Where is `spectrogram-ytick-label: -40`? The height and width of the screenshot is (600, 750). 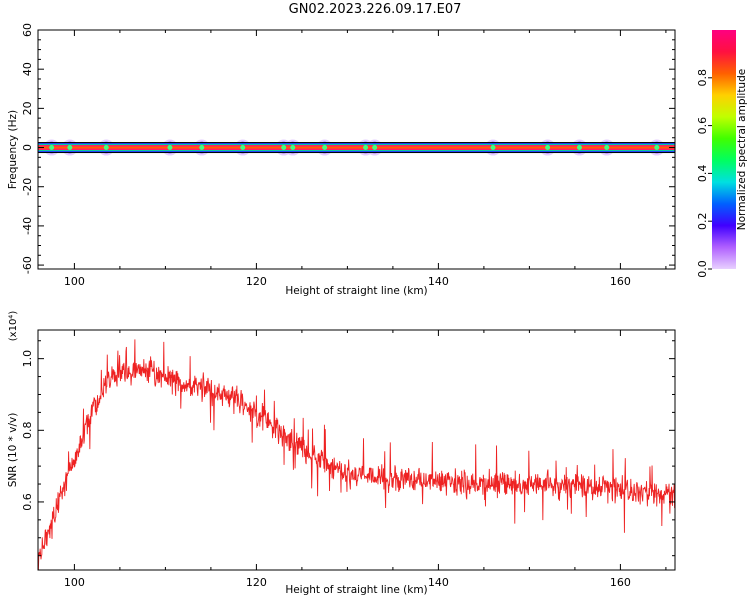 spectrogram-ytick-label: -40 is located at coordinates (27, 226).